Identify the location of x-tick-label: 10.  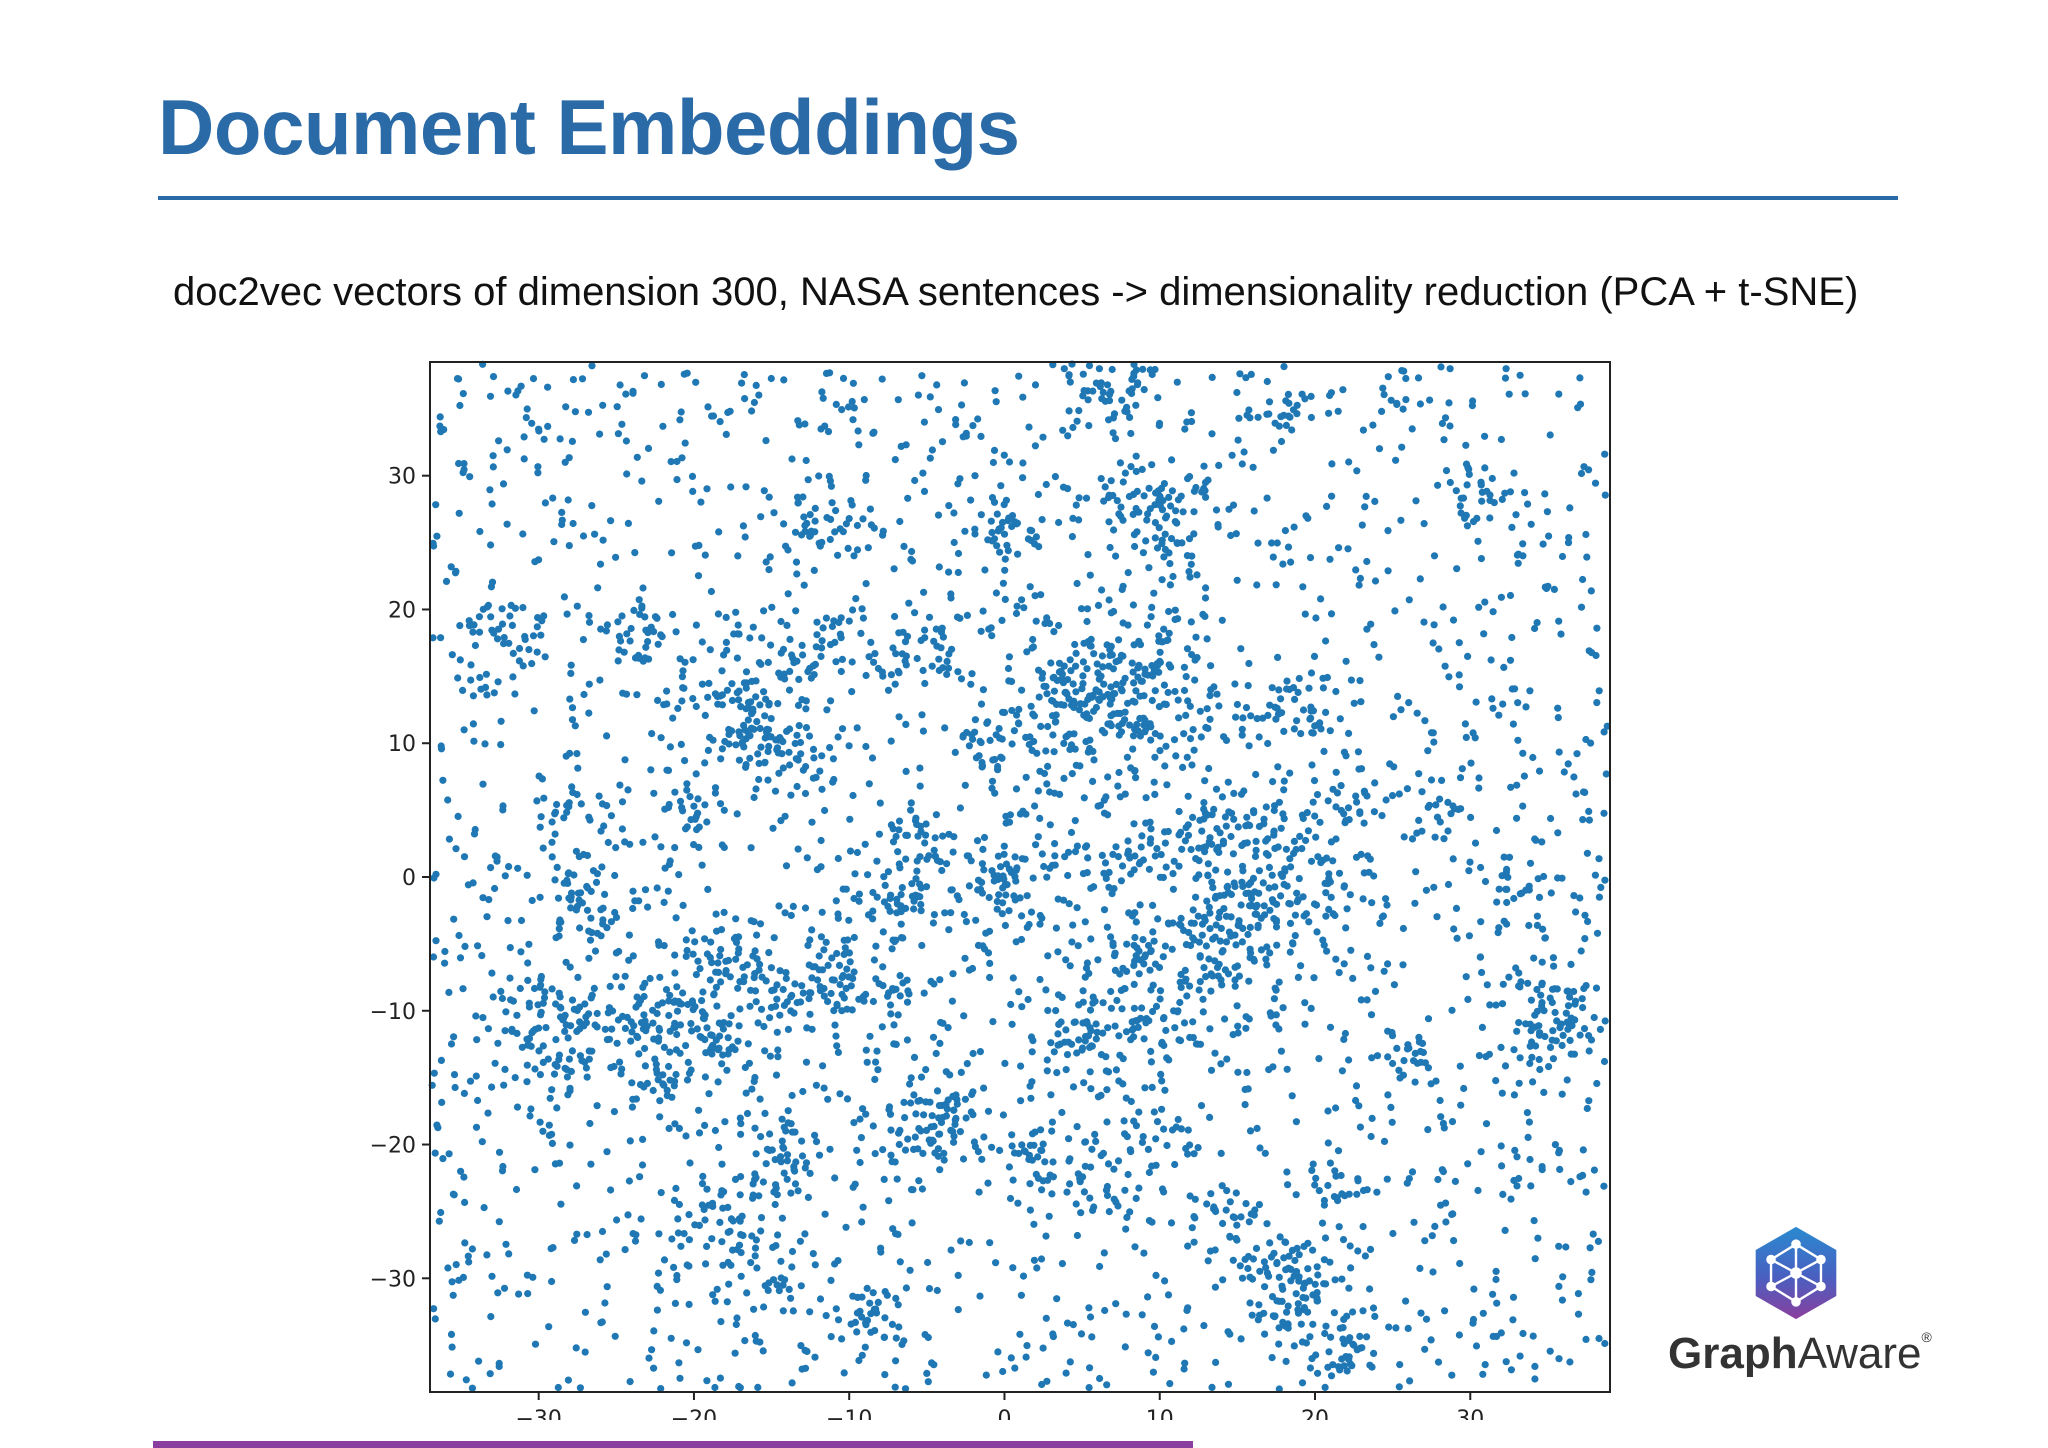
(1160, 1413).